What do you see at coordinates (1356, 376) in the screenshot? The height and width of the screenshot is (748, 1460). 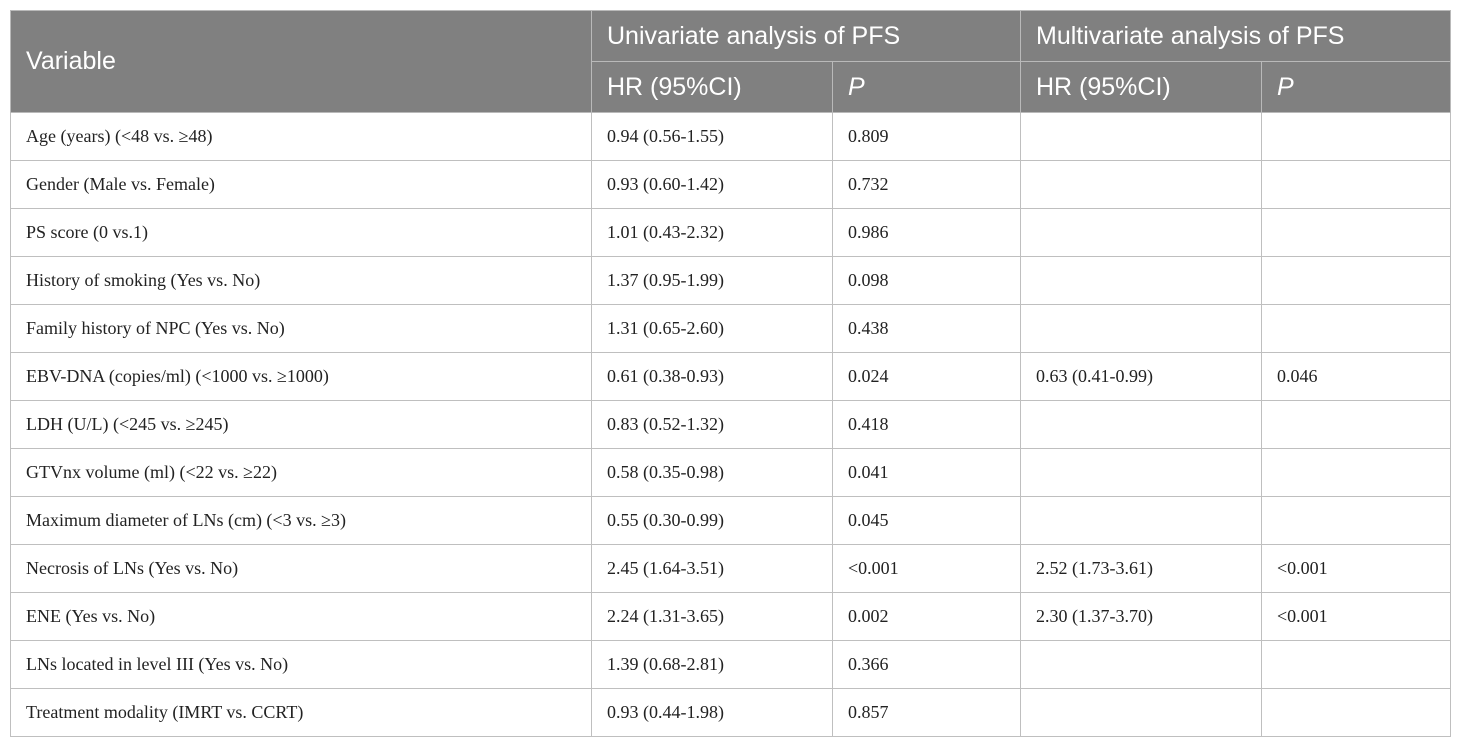 I see `cell-multi-p: 0.046` at bounding box center [1356, 376].